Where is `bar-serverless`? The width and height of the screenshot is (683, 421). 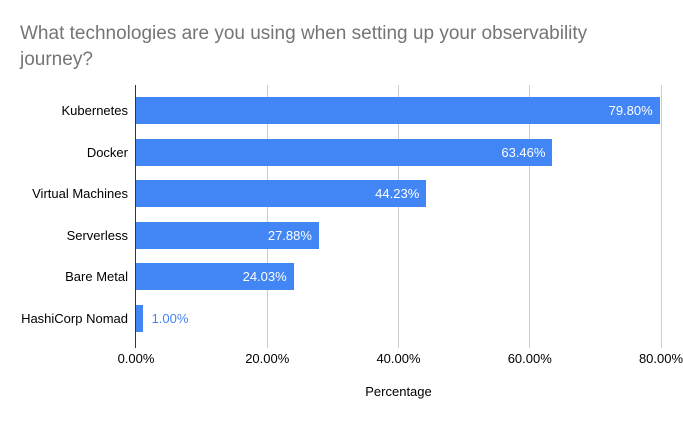 bar-serverless is located at coordinates (227, 235).